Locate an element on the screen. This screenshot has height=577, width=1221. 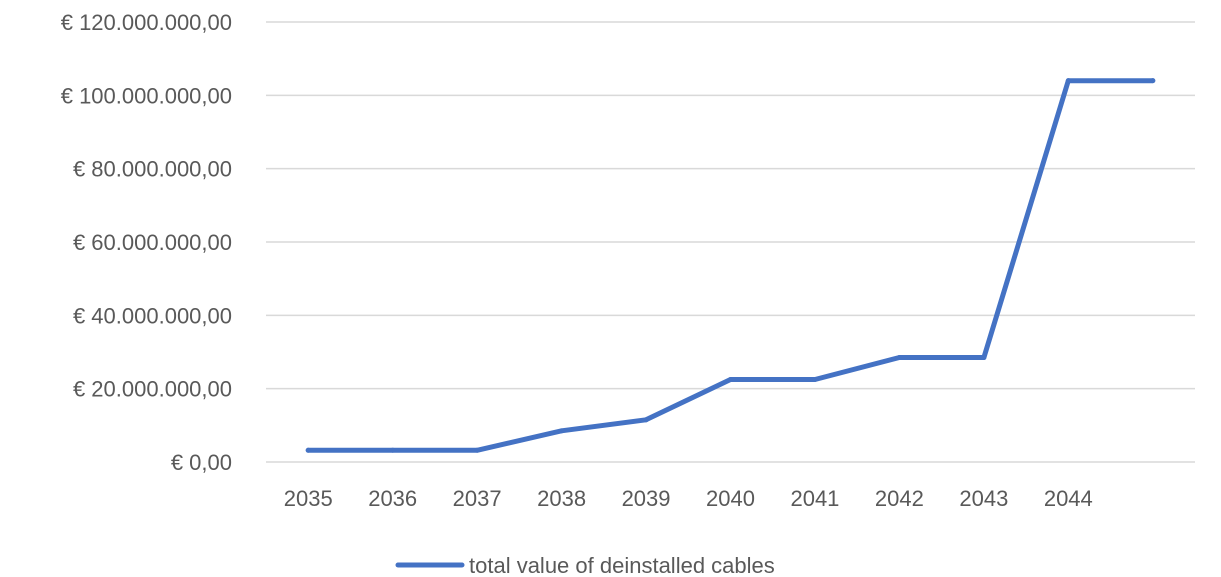
x-tick-label: 2037 is located at coordinates (477, 498).